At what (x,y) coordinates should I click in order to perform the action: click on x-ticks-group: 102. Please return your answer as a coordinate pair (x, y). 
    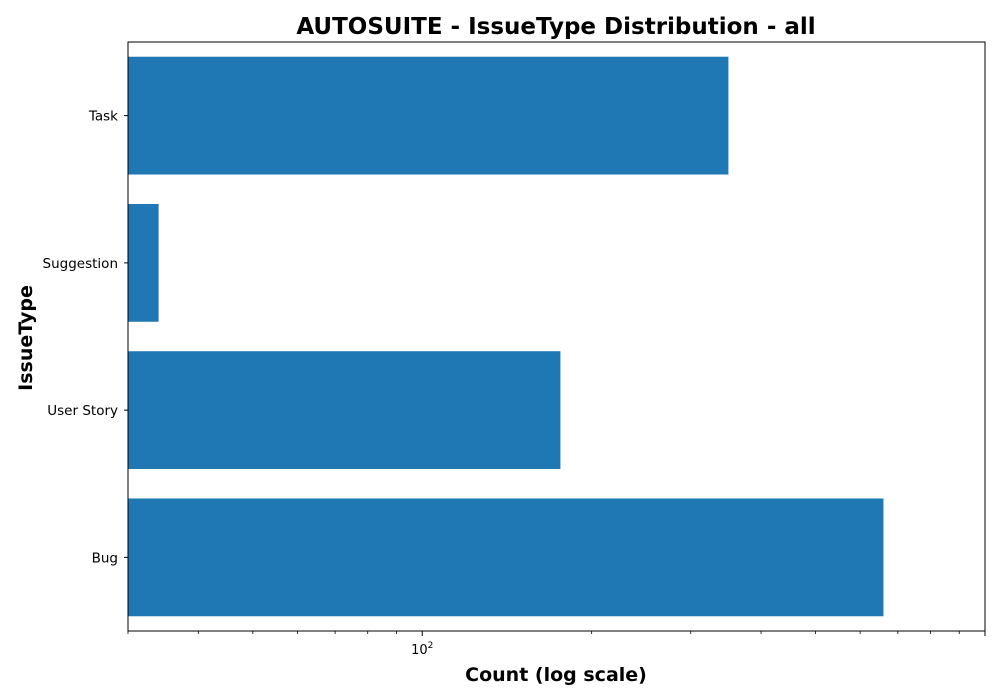
    Looking at the image, I should click on (556, 644).